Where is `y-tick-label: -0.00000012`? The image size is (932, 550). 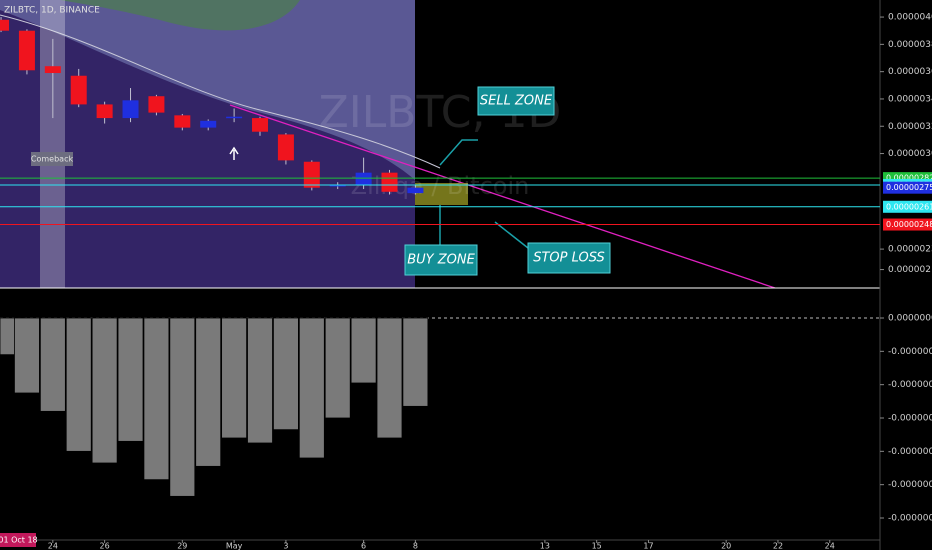 y-tick-label: -0.00000012 is located at coordinates (910, 519).